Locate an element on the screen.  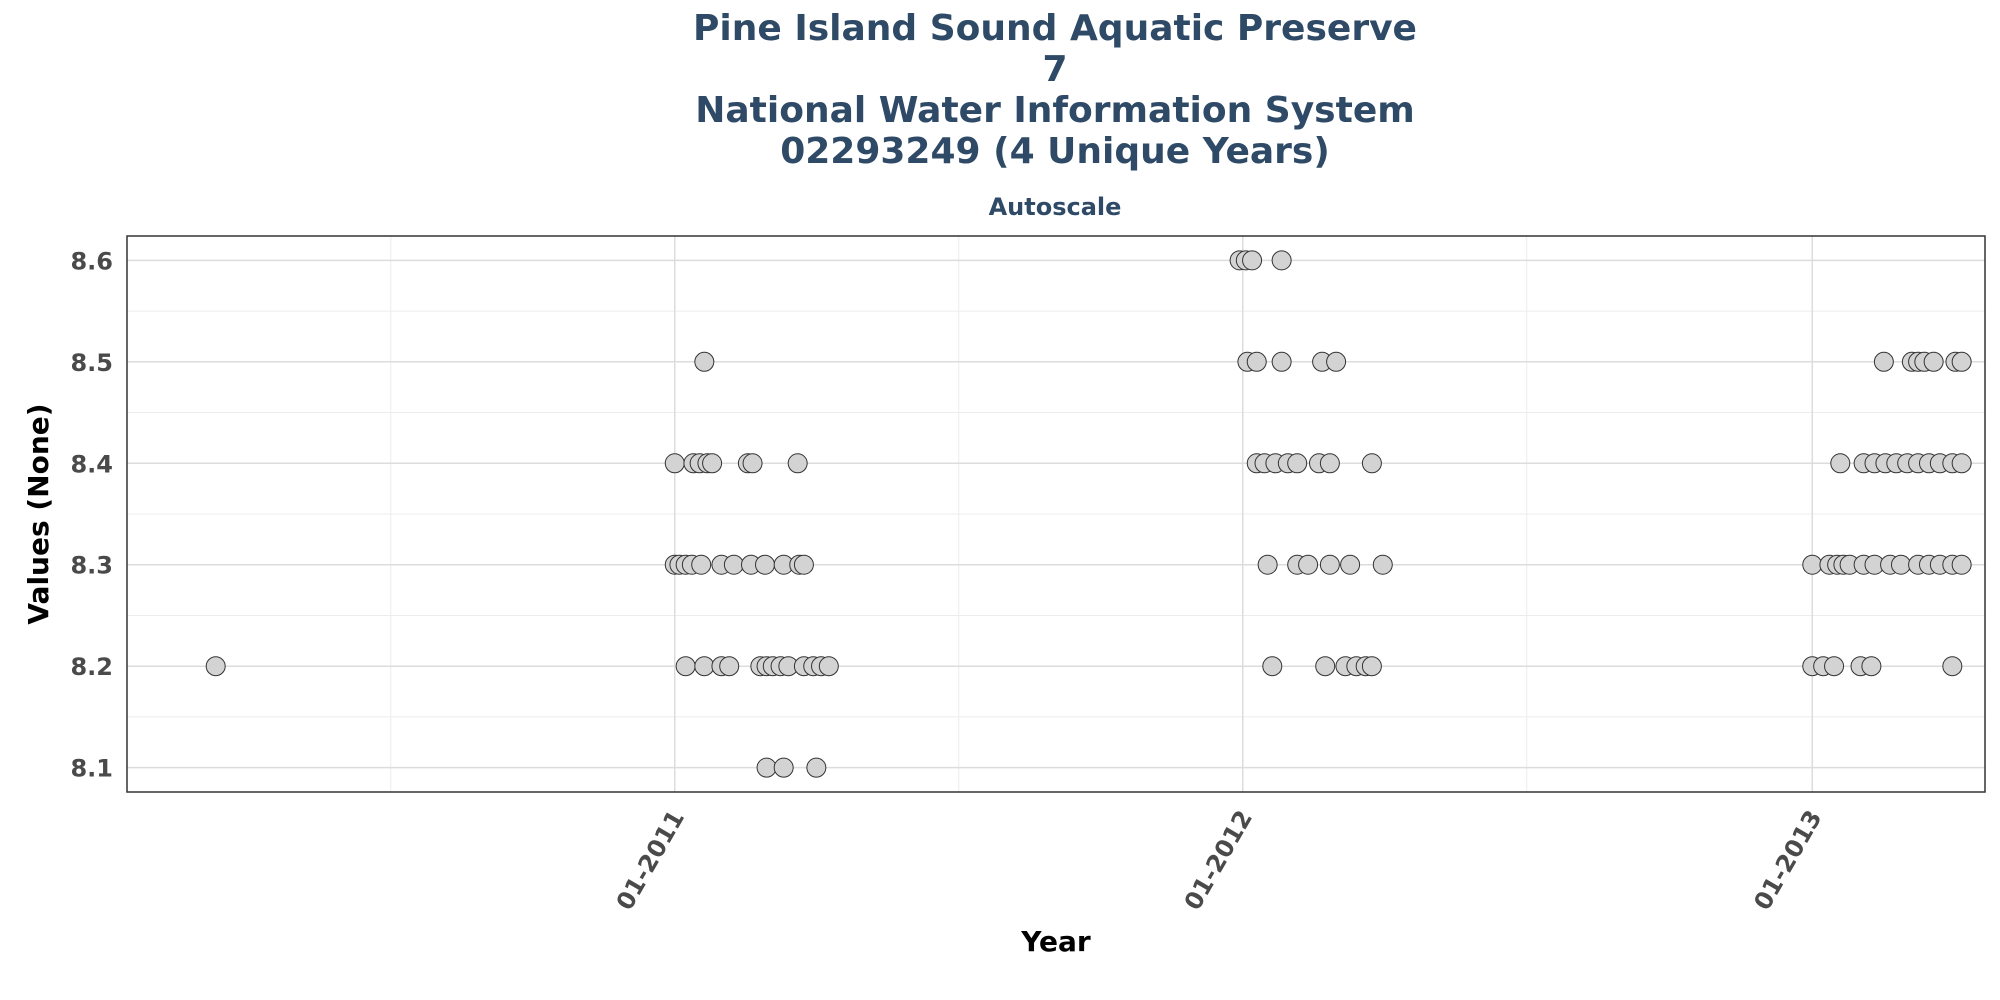
x-tick-label: 01-2012 is located at coordinates (1218, 859).